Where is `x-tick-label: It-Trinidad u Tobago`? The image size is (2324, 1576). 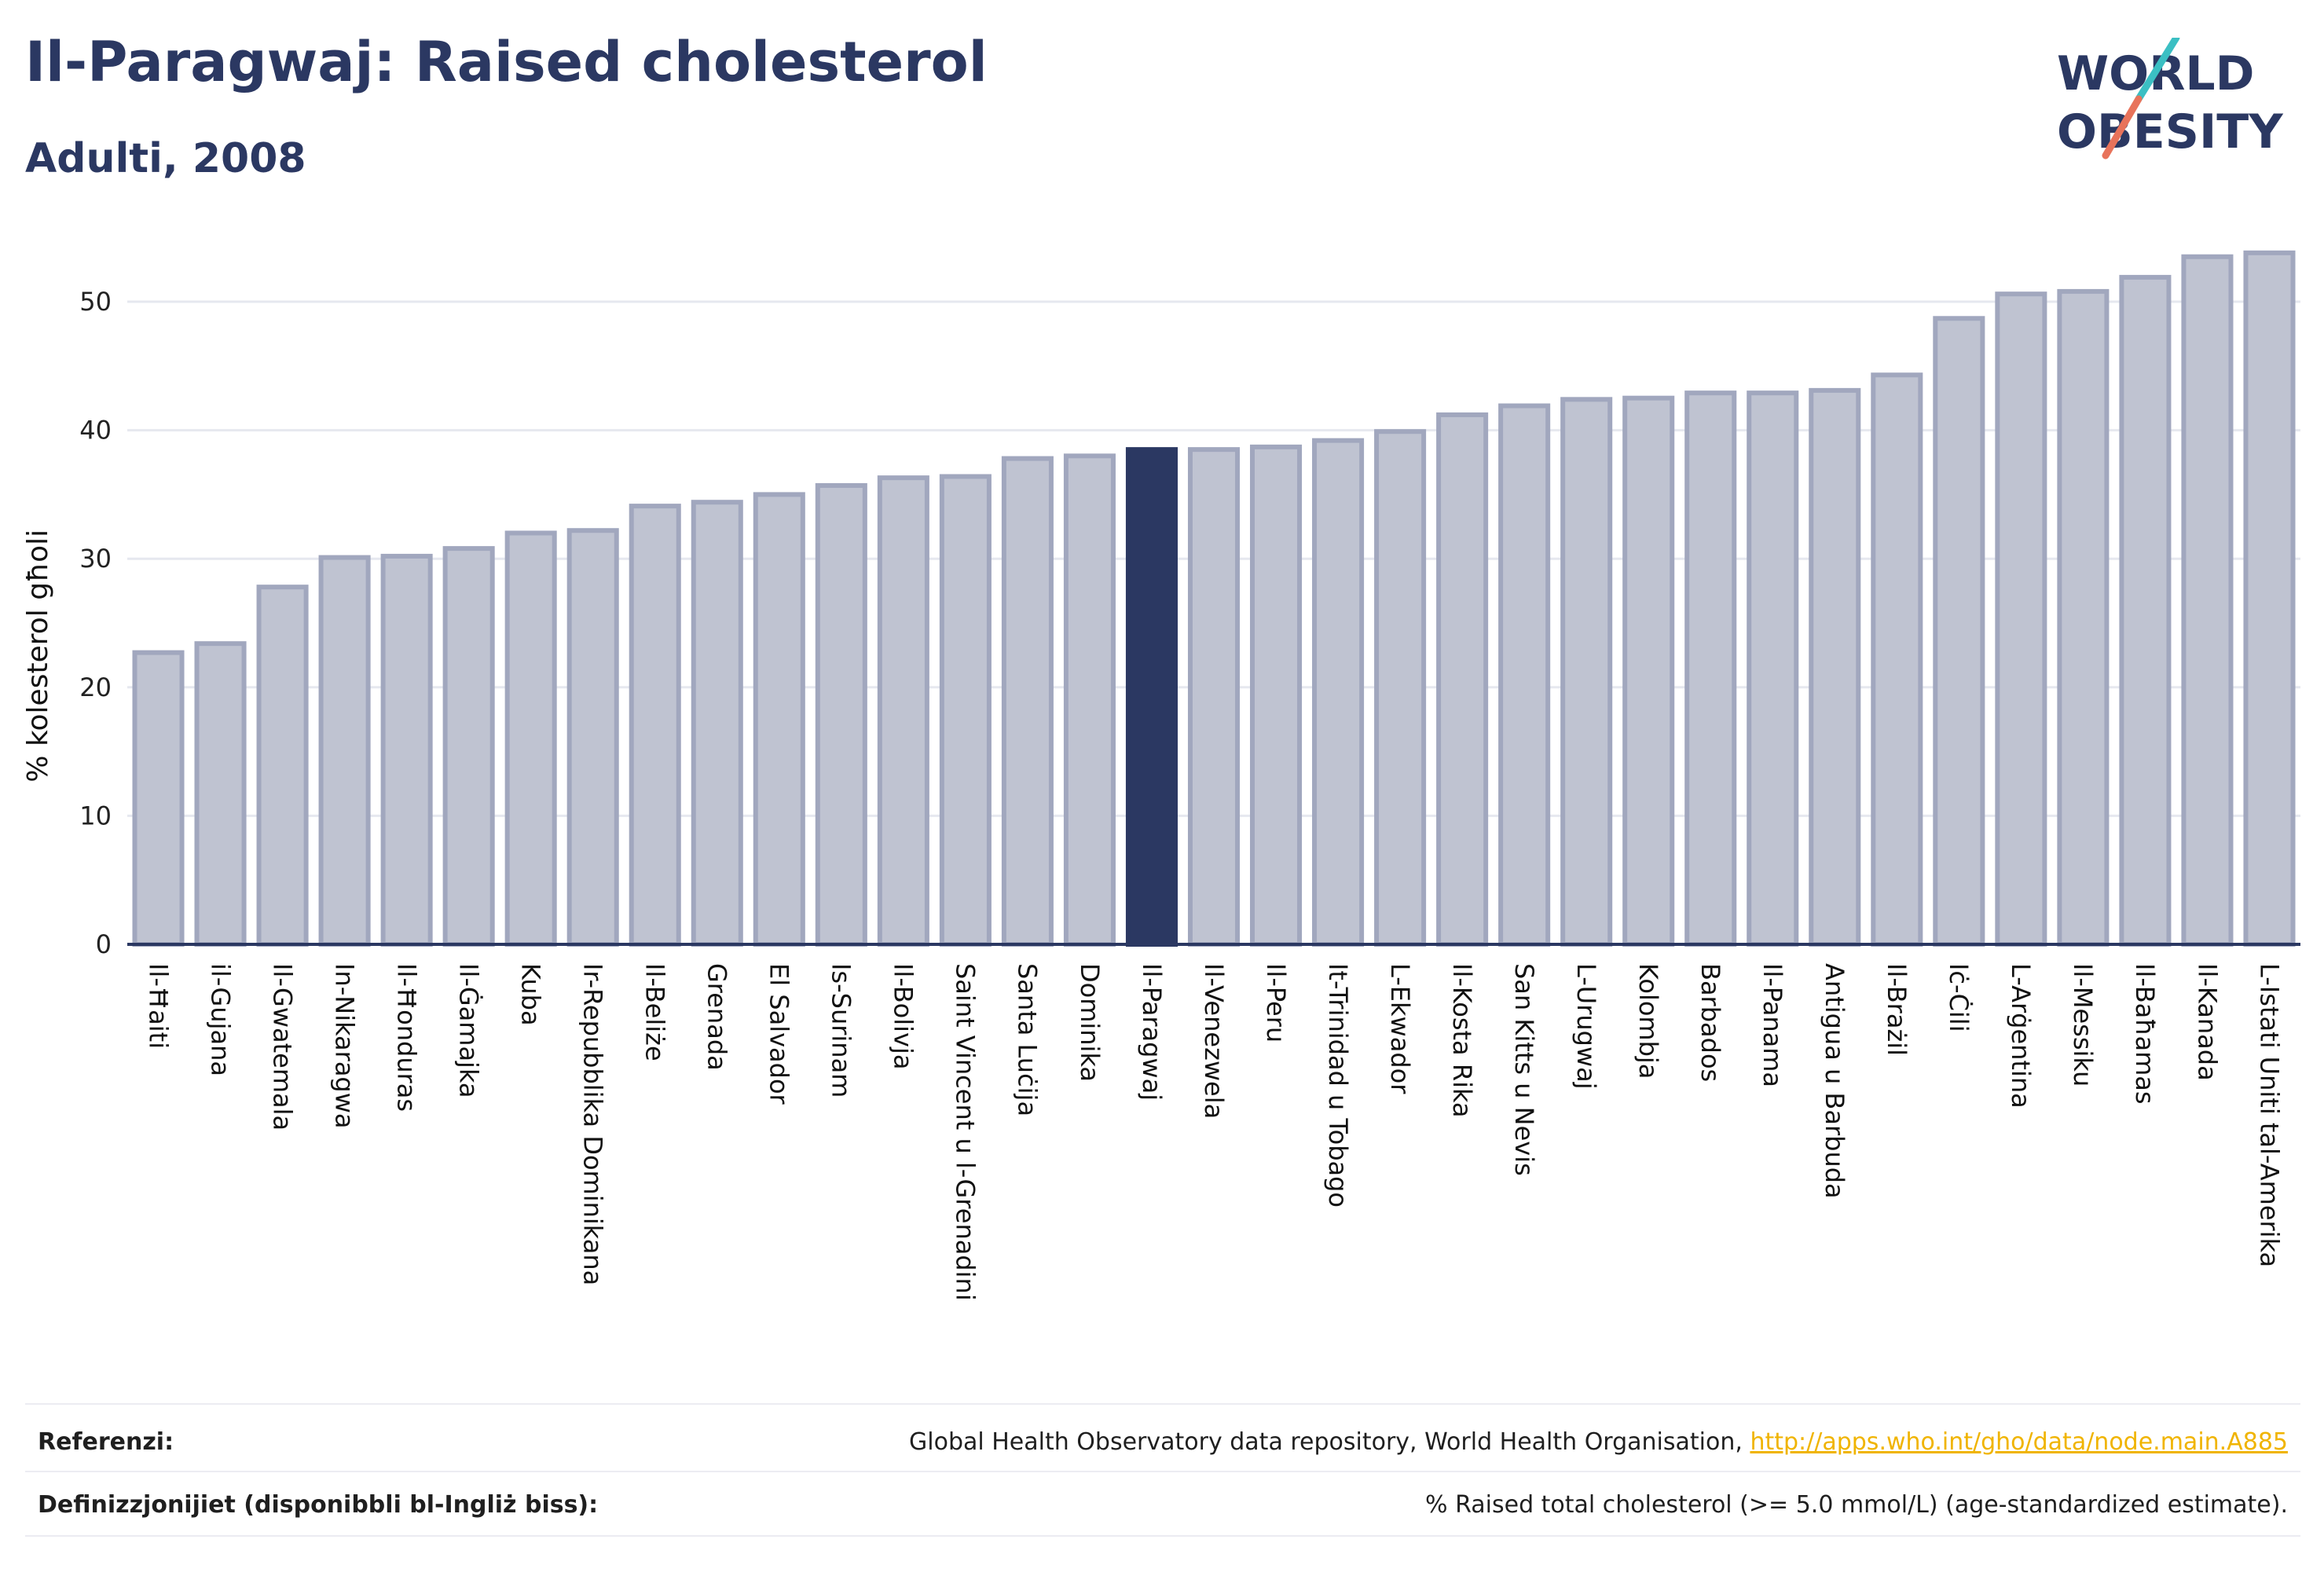
x-tick-label: It-Trinidad u Tobago is located at coordinates (1338, 1085).